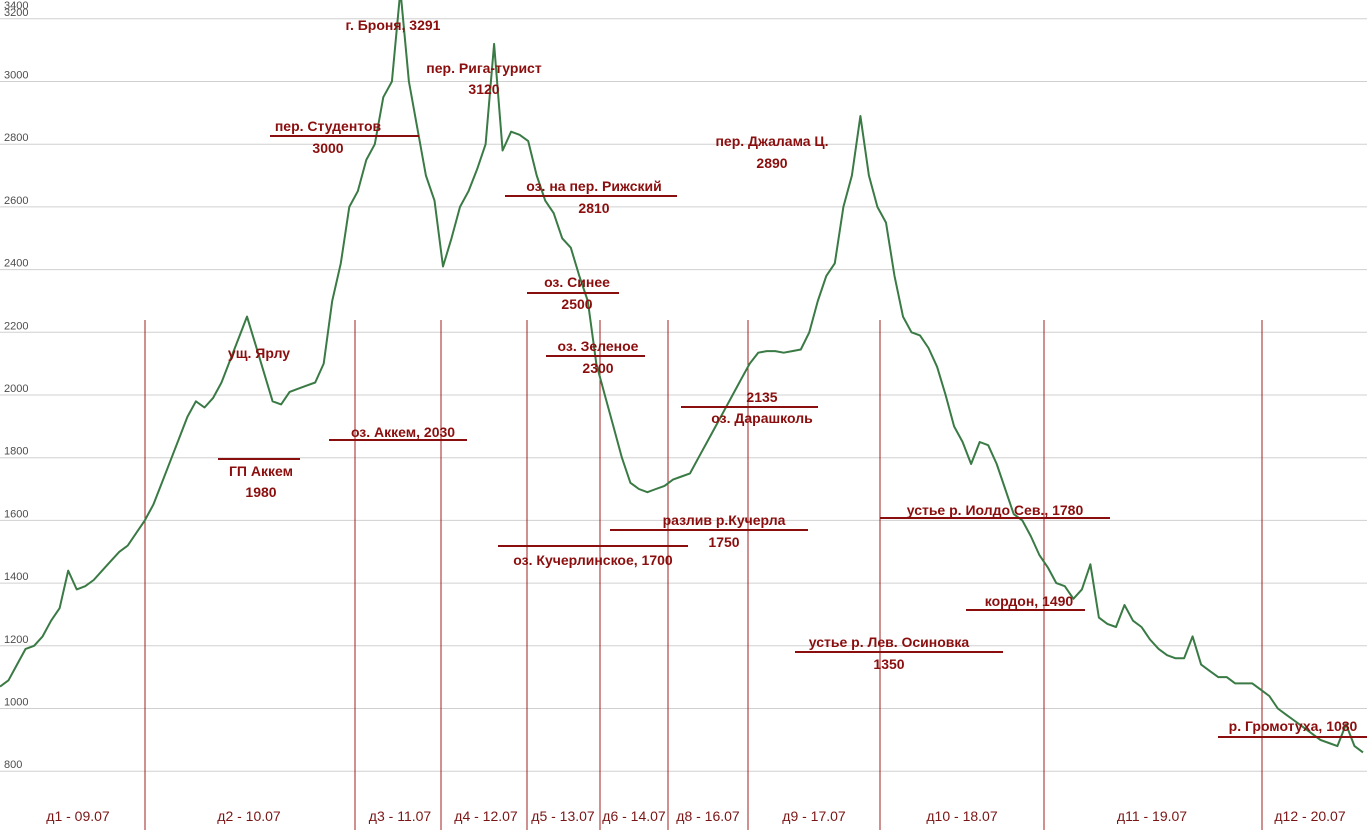  Describe the element at coordinates (16, 640) in the screenshot. I see `y-tick-label: 1200` at that location.